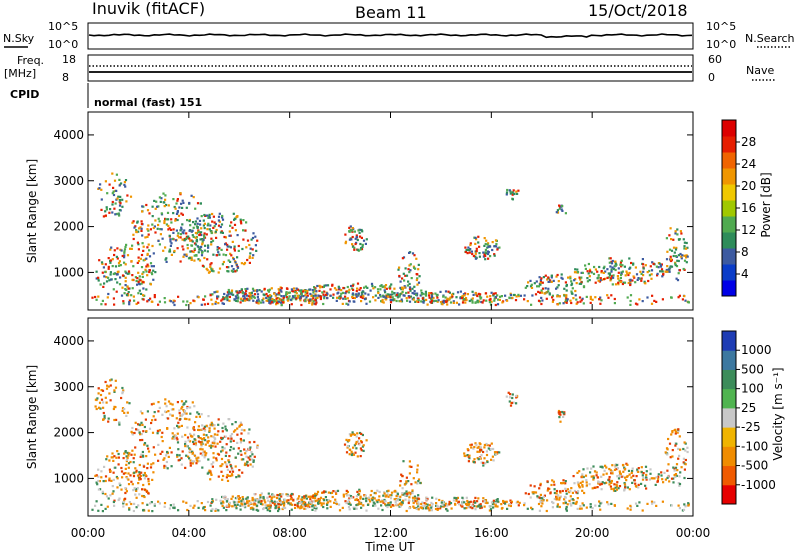  What do you see at coordinates (748, 208) in the screenshot?
I see `power-cbar-label: 16` at bounding box center [748, 208].